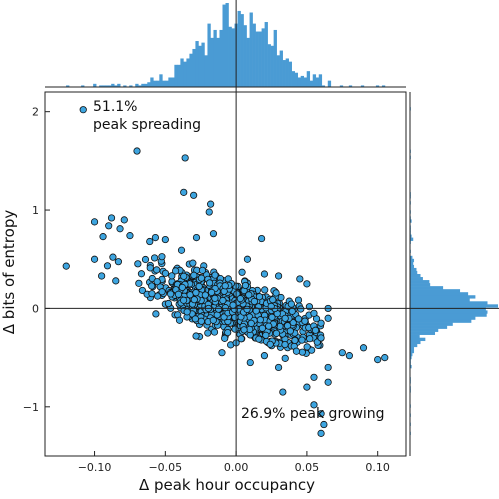  I want to click on right-marginal-histogram, so click(453, 274).